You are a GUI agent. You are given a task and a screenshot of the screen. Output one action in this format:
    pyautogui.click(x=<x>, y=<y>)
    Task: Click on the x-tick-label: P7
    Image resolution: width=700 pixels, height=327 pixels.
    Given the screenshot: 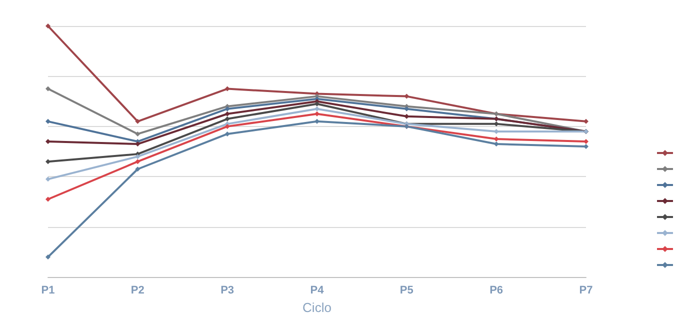 What is the action you would take?
    pyautogui.click(x=586, y=290)
    